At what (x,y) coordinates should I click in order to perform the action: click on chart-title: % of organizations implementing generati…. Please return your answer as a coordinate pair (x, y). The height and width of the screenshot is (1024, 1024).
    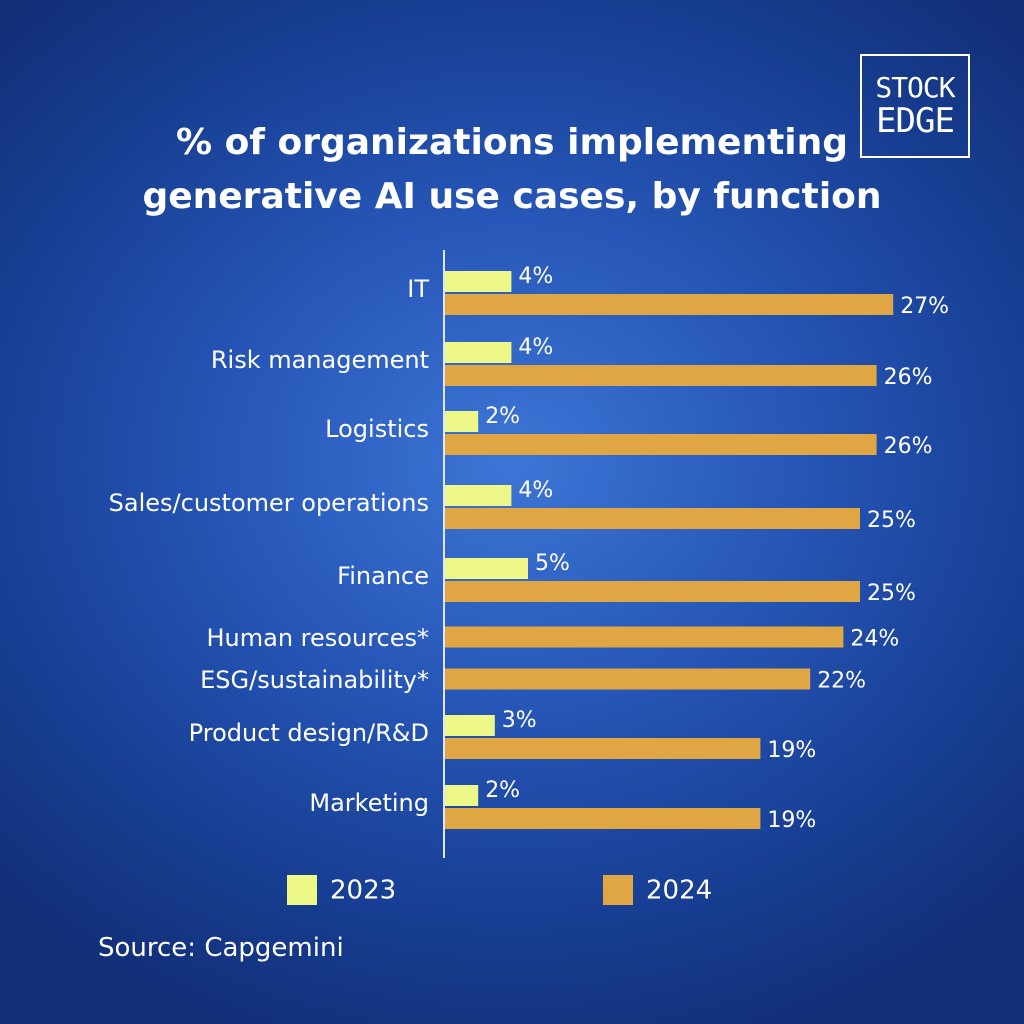
    Looking at the image, I should click on (512, 169).